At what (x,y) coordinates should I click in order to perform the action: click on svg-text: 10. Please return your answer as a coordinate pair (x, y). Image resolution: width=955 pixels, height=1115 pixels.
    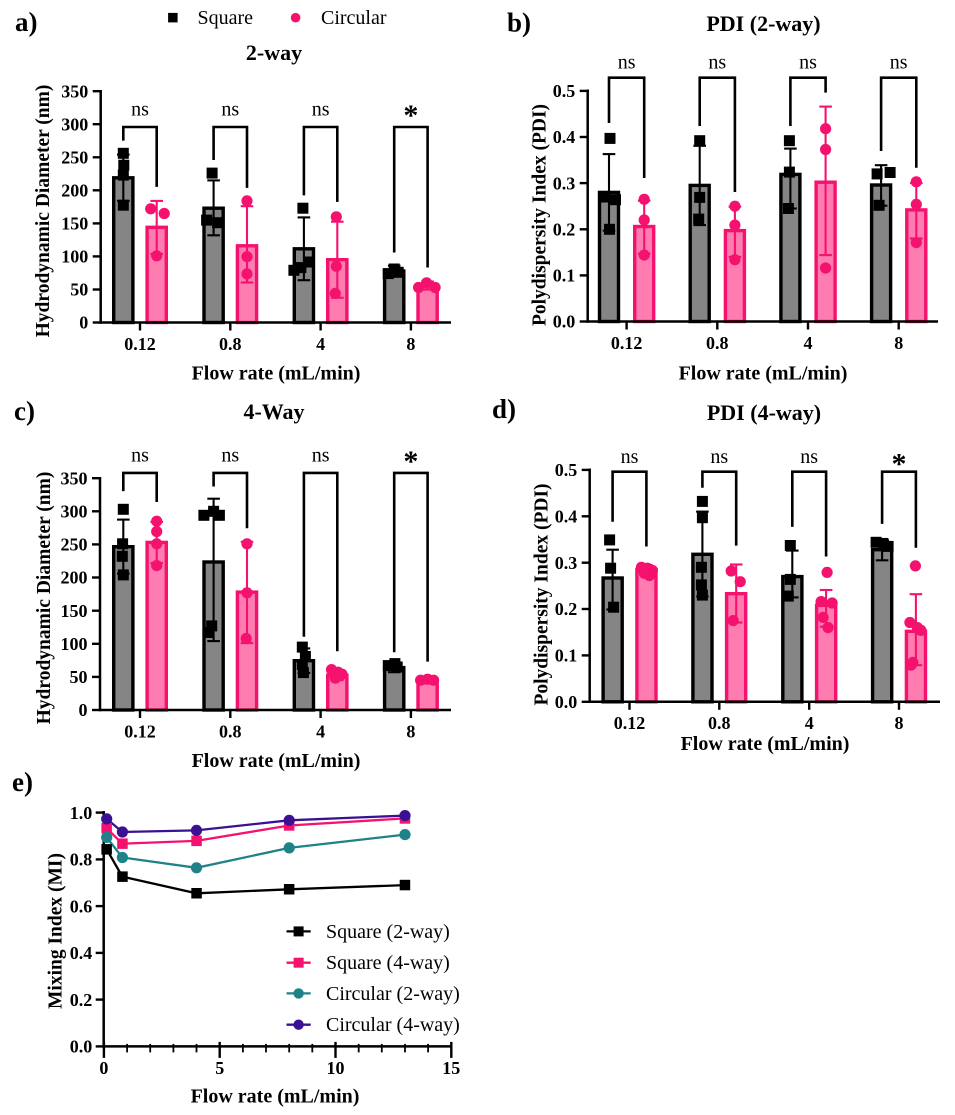
    Looking at the image, I should click on (336, 1068).